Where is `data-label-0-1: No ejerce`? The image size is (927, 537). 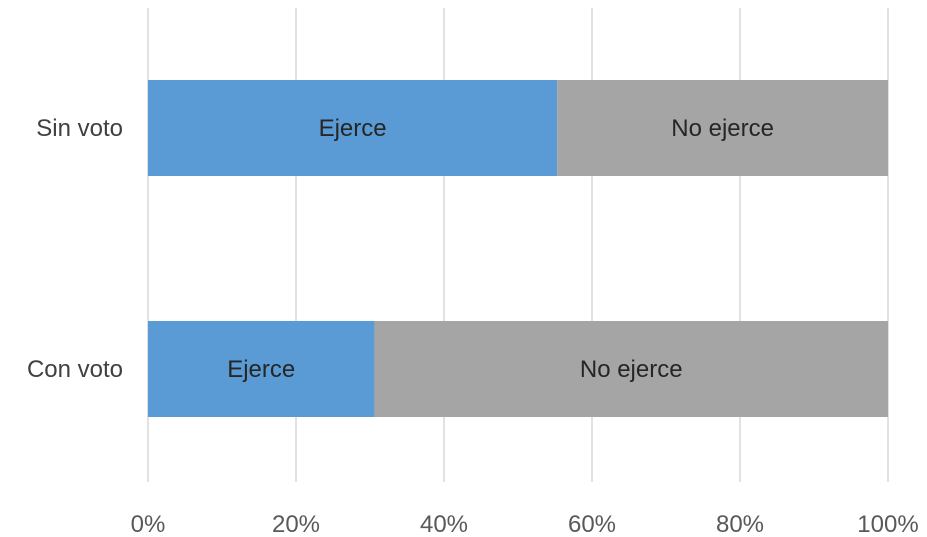 data-label-0-1: No ejerce is located at coordinates (722, 128).